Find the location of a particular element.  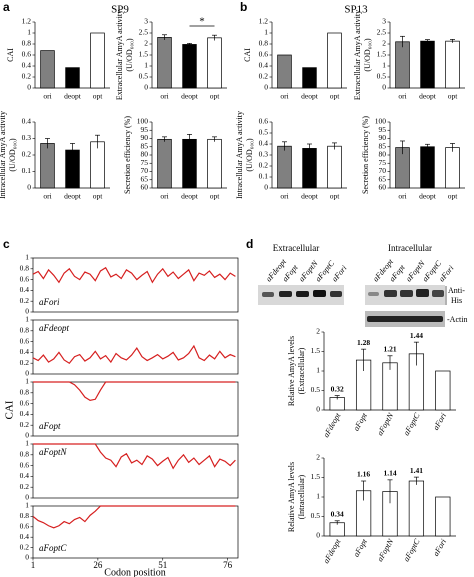

value-label: 0.34 is located at coordinates (337, 514).